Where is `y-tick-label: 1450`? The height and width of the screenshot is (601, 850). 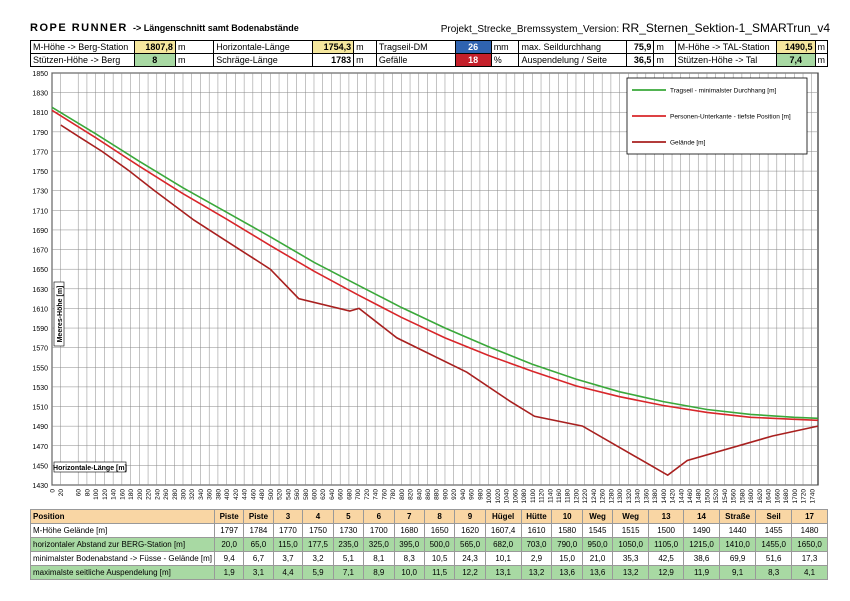 y-tick-label: 1450 is located at coordinates (40, 466).